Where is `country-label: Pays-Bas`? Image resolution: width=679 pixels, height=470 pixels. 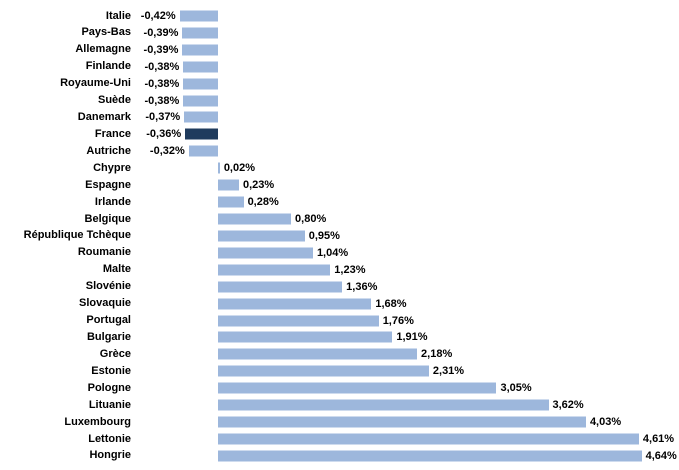 country-label: Pays-Bas is located at coordinates (106, 32).